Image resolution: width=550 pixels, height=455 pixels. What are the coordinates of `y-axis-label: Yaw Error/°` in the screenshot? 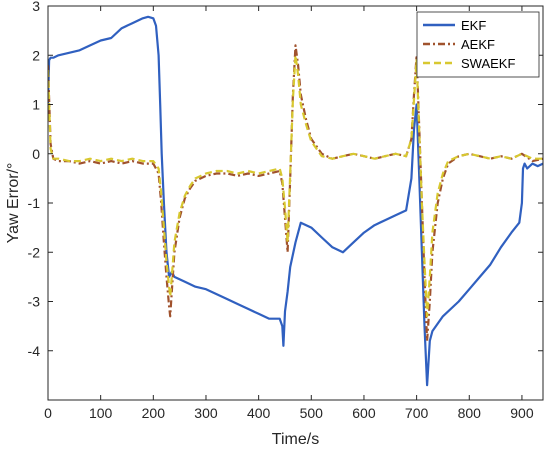 It's located at (13, 203).